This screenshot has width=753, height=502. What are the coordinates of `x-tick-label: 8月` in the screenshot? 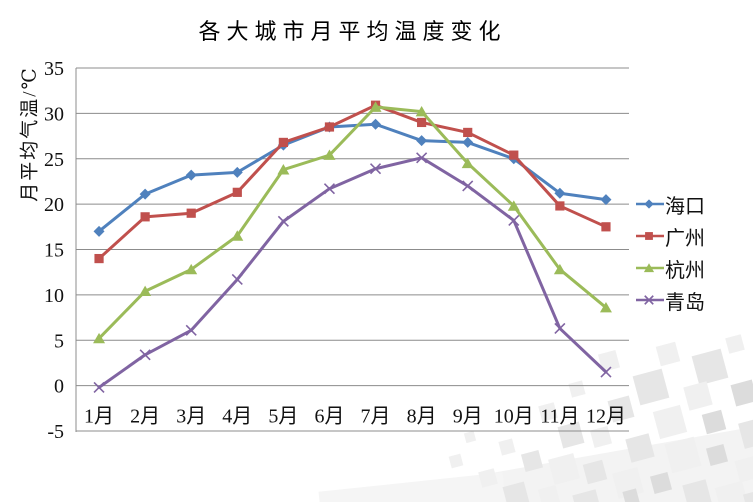 It's located at (422, 417).